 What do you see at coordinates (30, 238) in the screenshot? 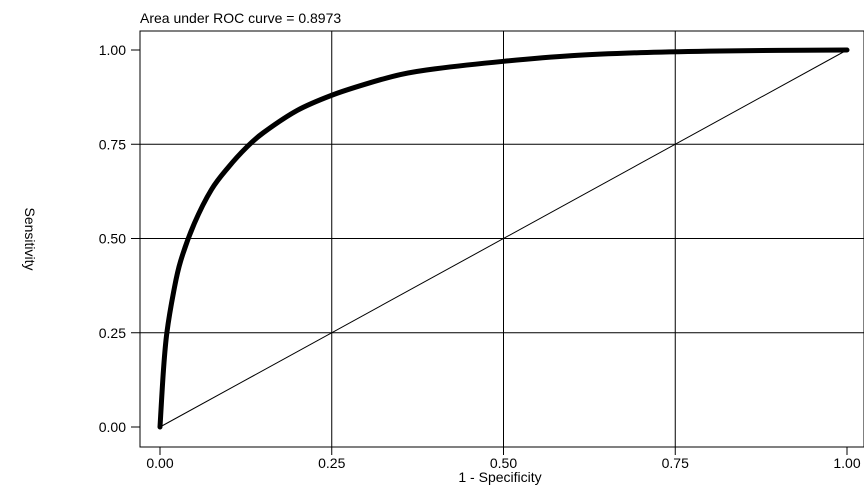
I see `y-axis-label: Sensitivity` at bounding box center [30, 238].